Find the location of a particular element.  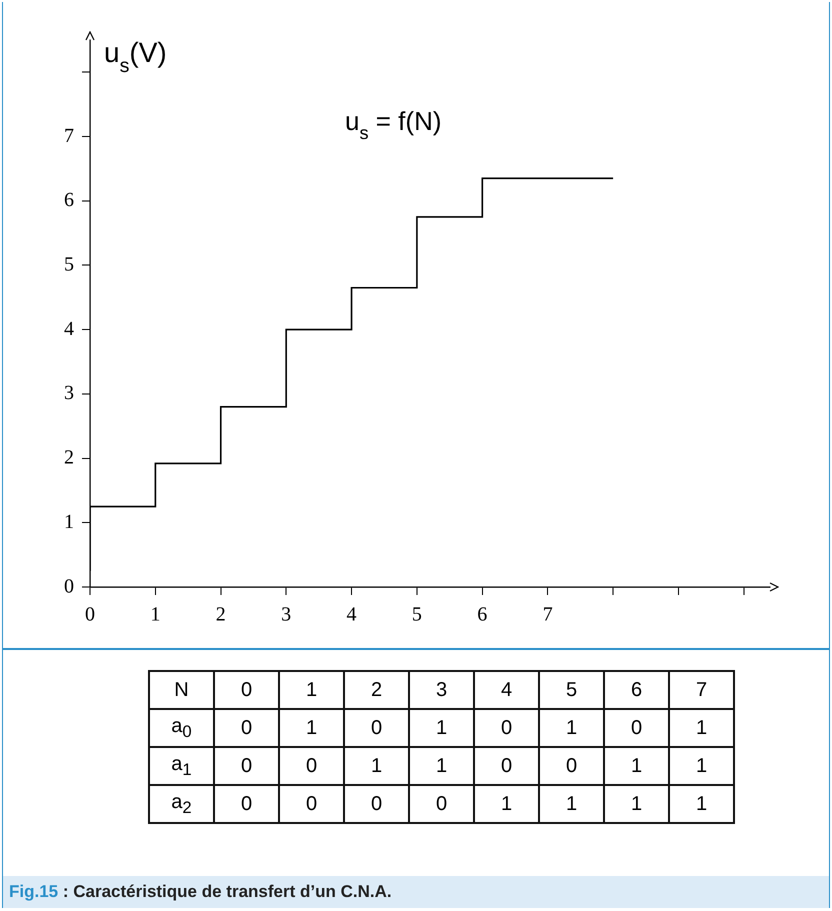

x-tick-label: 2 is located at coordinates (376, 690).